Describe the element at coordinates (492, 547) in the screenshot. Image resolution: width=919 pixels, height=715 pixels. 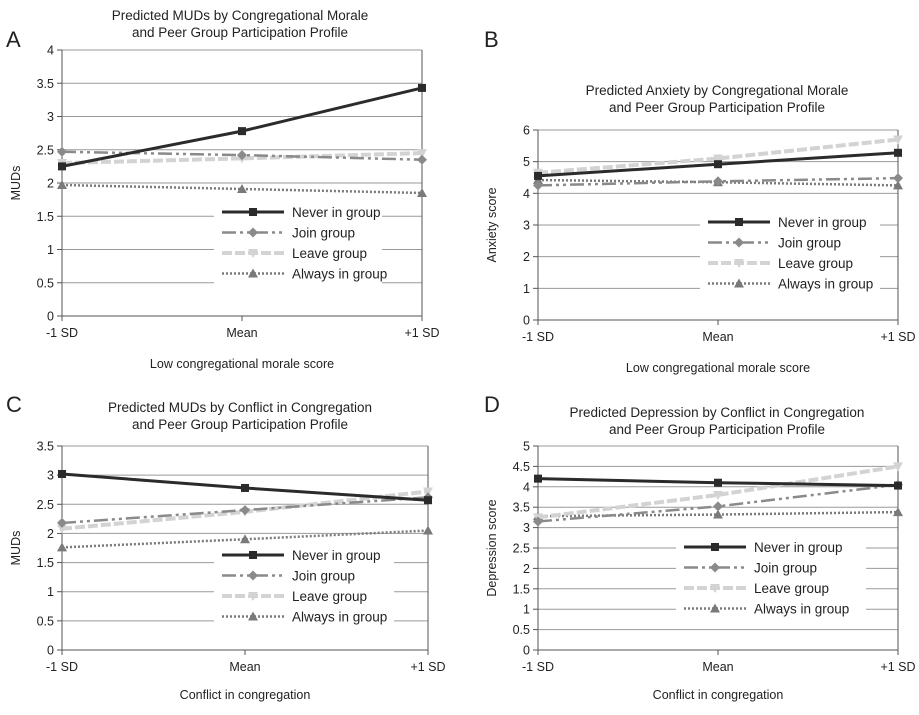
I see `y-axis-label: Depression score` at that location.